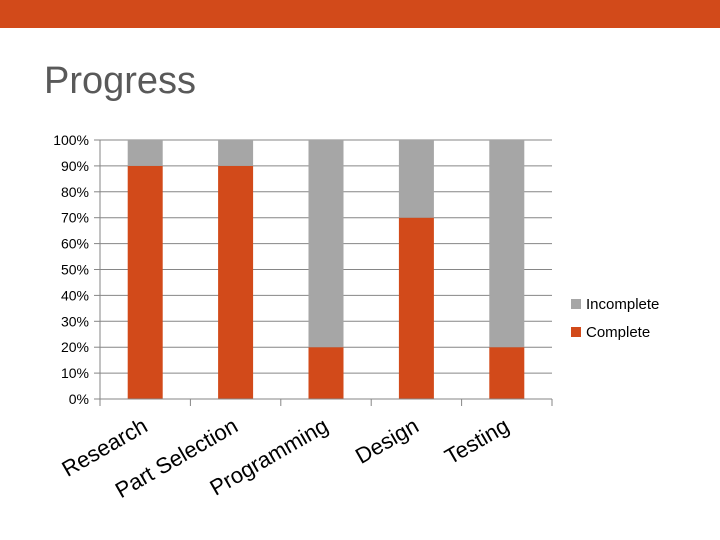 This screenshot has width=720, height=540. What do you see at coordinates (615, 318) in the screenshot?
I see `legend: Incomplete Complete` at bounding box center [615, 318].